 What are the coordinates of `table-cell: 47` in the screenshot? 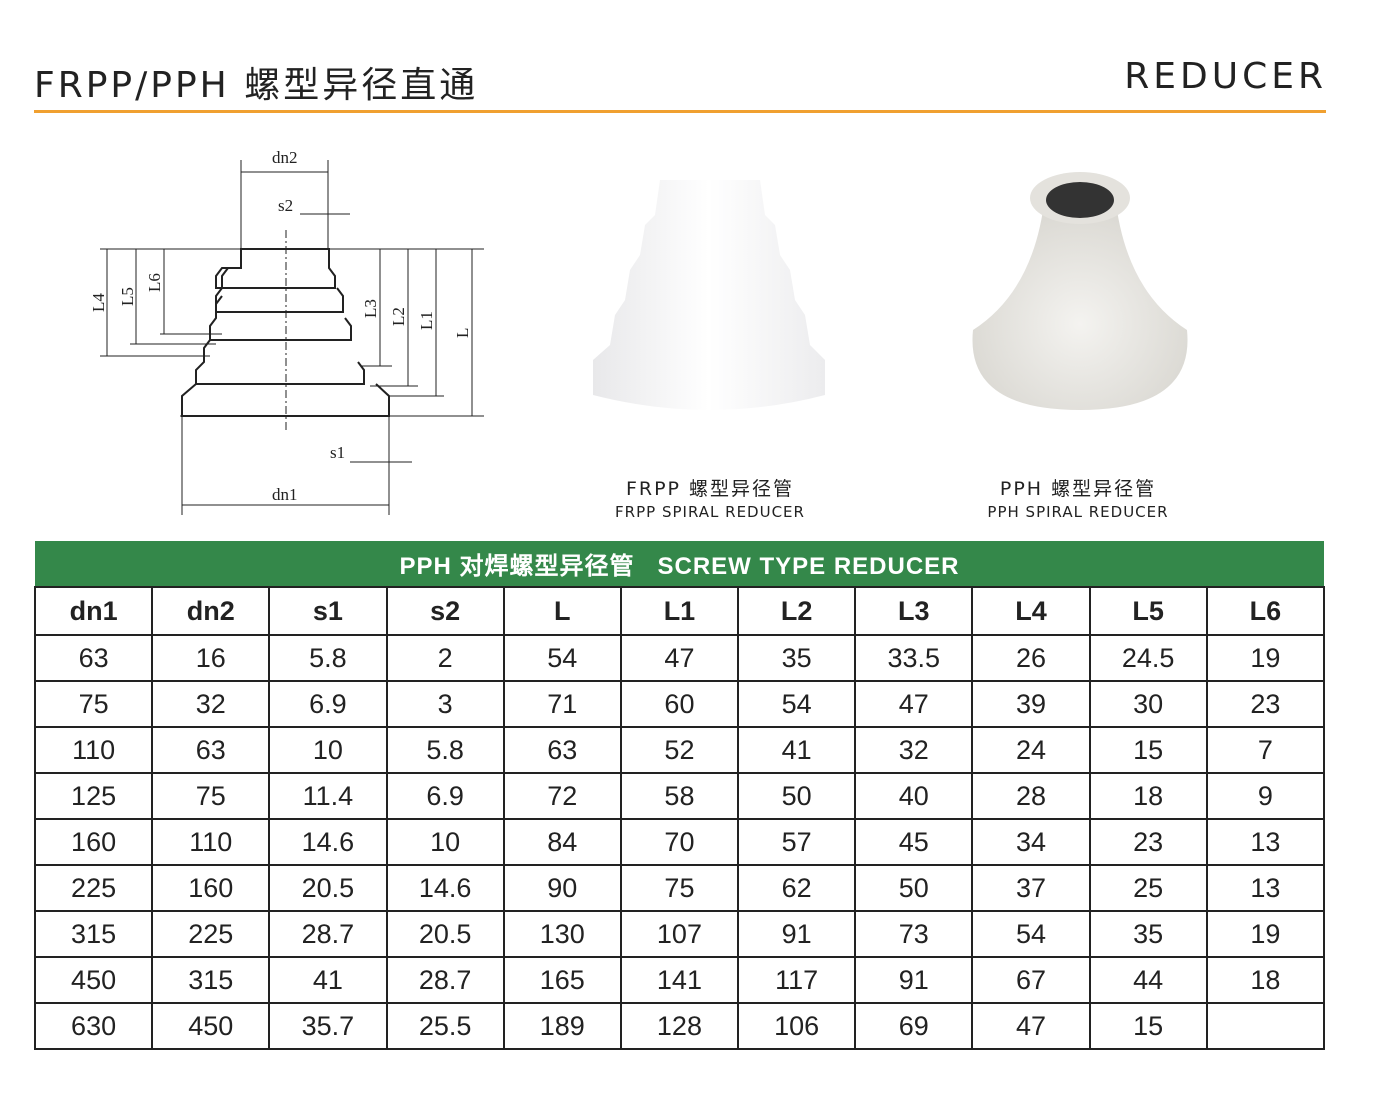 It's located at (679, 658).